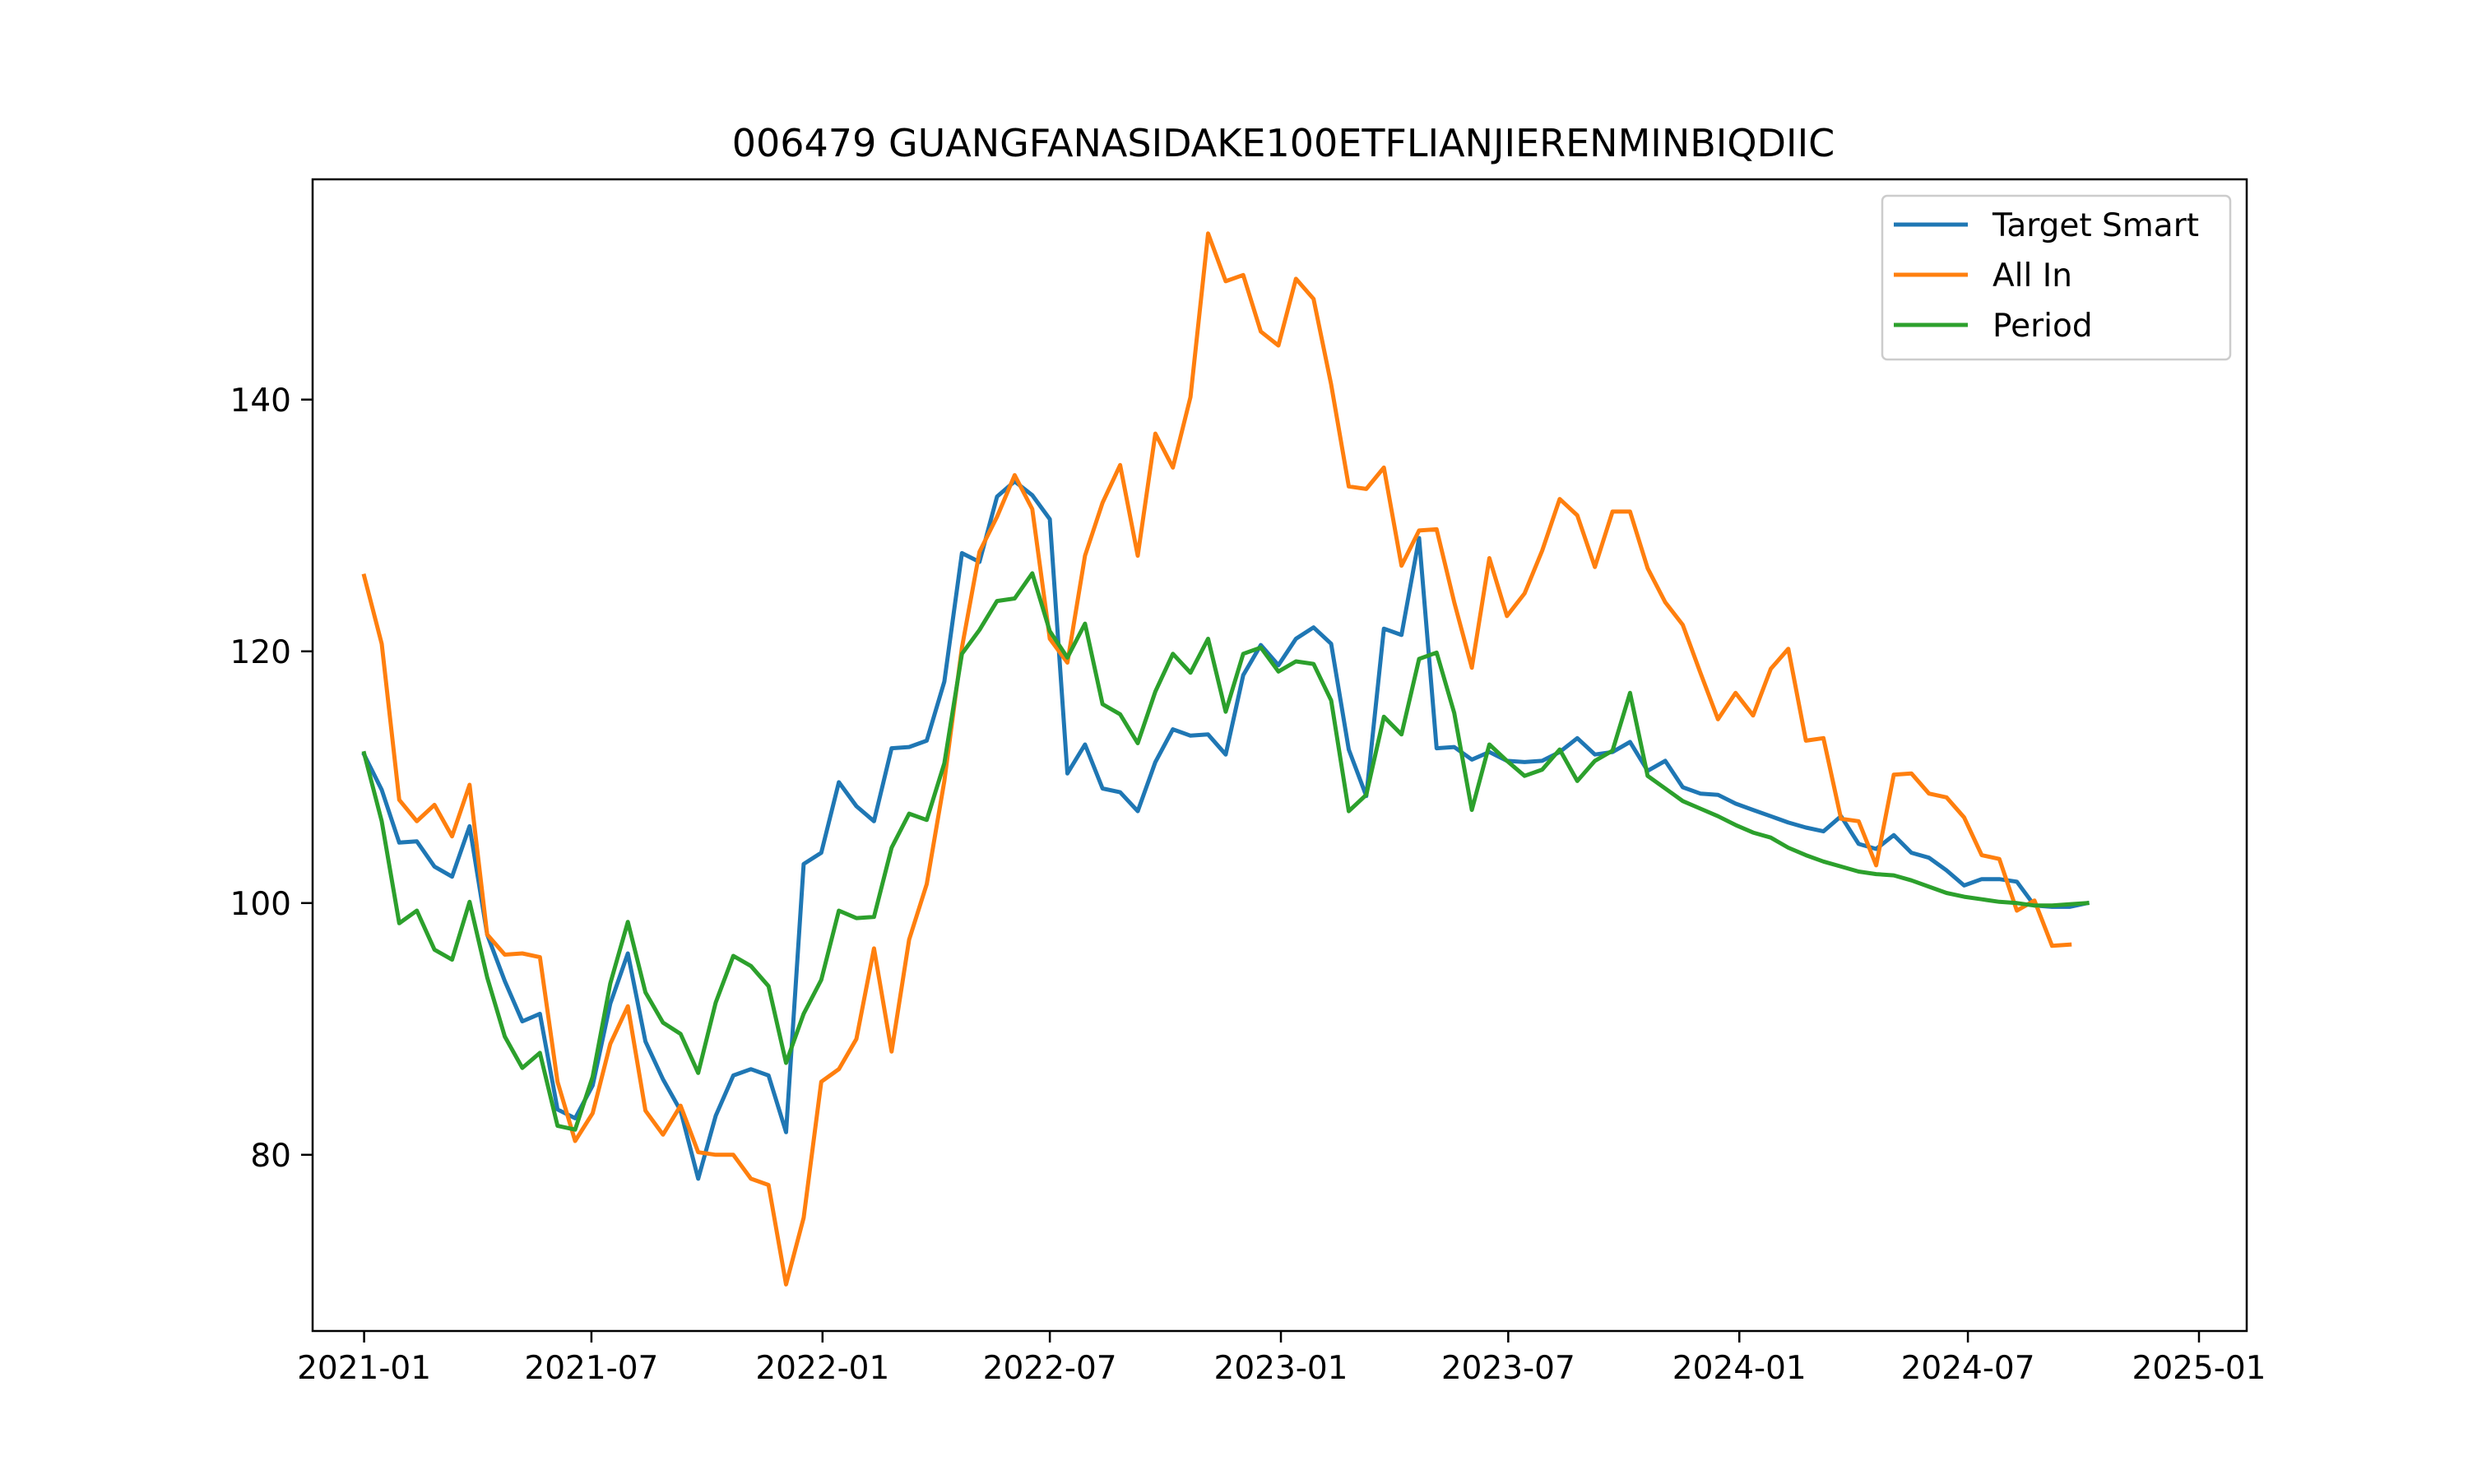 The image size is (2468, 1484). What do you see at coordinates (2095, 225) in the screenshot?
I see `legend-label-target-smart: Target Smart` at bounding box center [2095, 225].